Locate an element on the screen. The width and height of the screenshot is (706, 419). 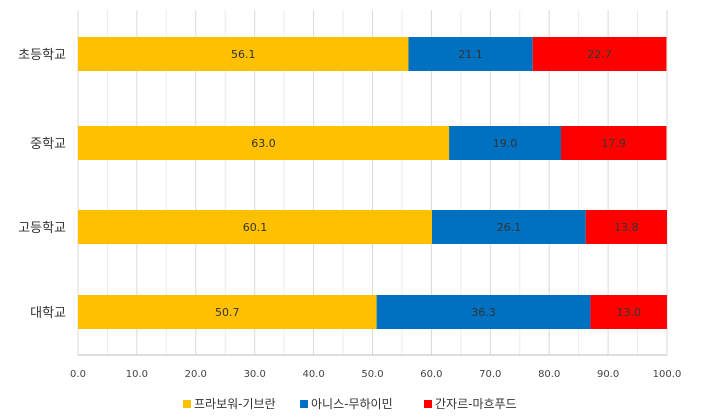
data-label: 63.0 is located at coordinates (263, 143).